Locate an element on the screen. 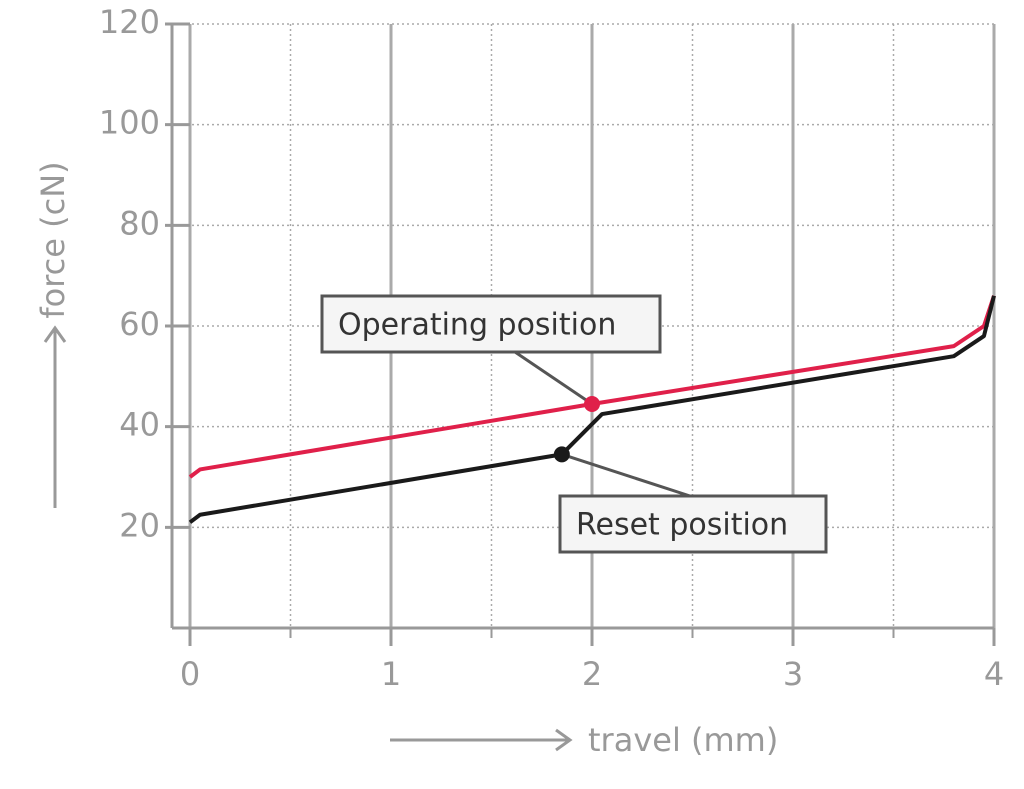 This screenshot has height=789, width=1024. x-tick-label: 0 is located at coordinates (190, 674).